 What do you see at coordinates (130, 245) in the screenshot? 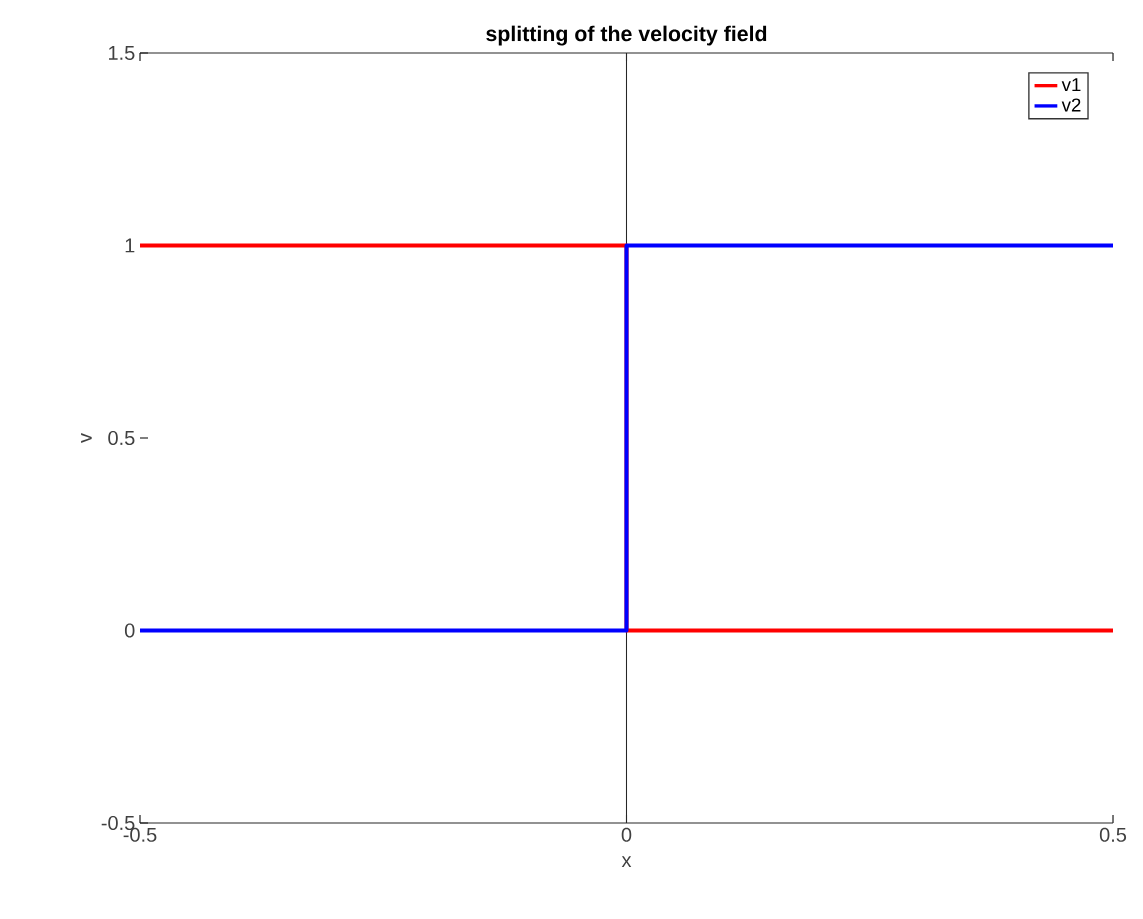
I see `y-tick-label: 1` at bounding box center [130, 245].